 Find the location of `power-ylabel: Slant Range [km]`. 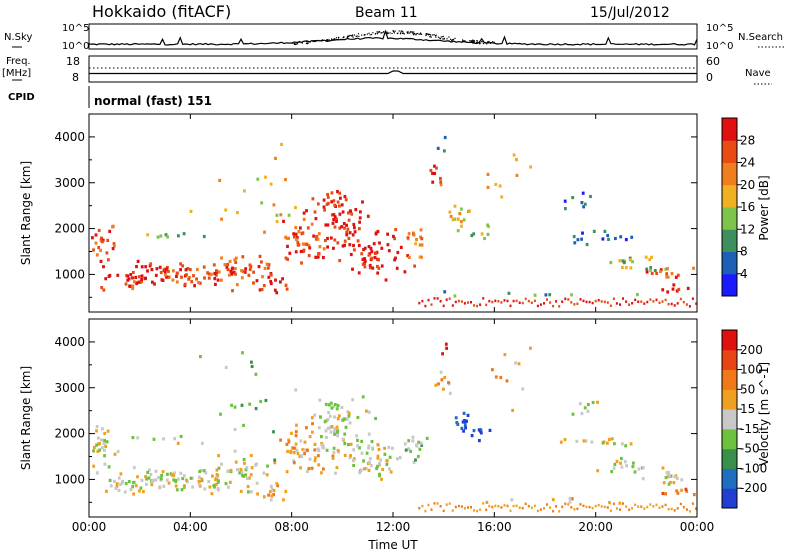

power-ylabel: Slant Range [km] is located at coordinates (26, 213).